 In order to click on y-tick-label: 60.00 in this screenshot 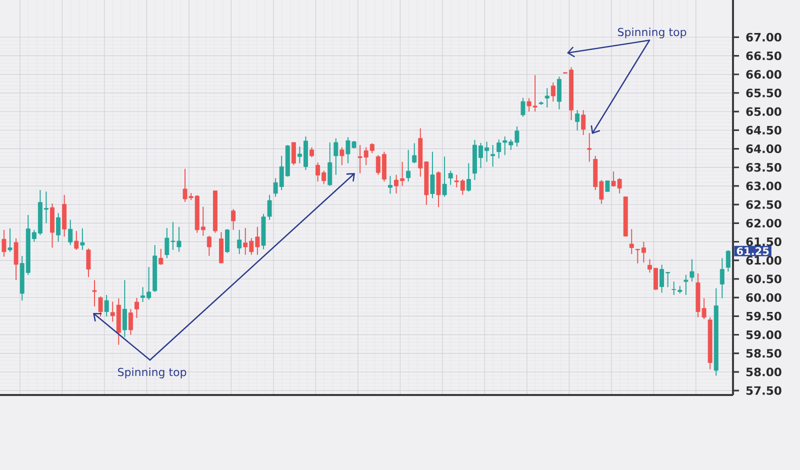, I will do `click(764, 297)`.